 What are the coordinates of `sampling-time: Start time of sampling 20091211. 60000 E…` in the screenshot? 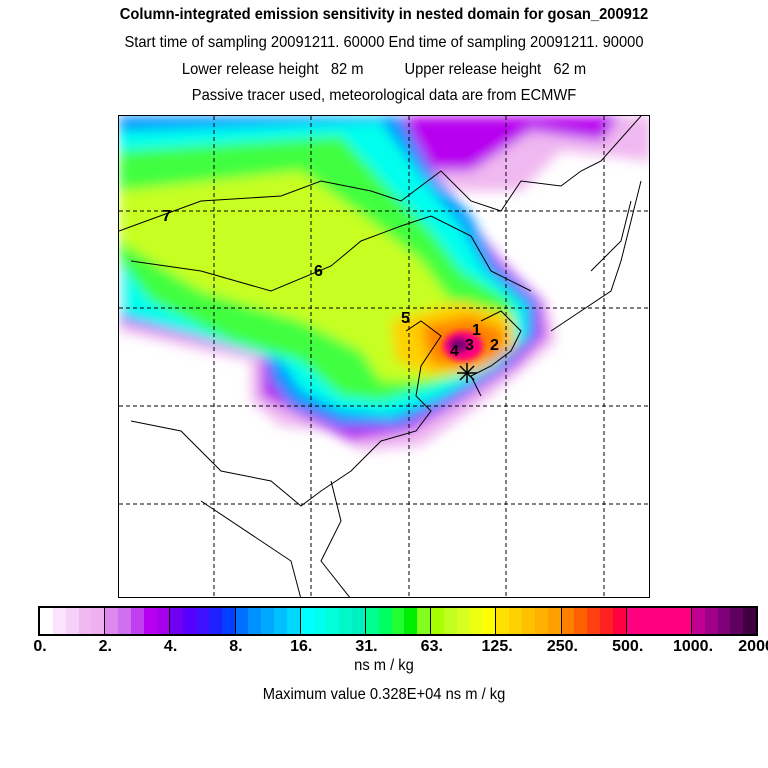 It's located at (384, 42).